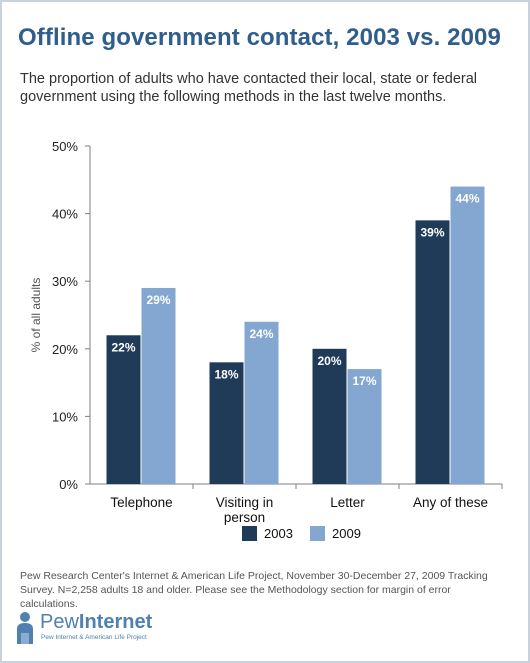 The image size is (530, 663). Describe the element at coordinates (347, 502) in the screenshot. I see `x-tick-label: Letter` at that location.